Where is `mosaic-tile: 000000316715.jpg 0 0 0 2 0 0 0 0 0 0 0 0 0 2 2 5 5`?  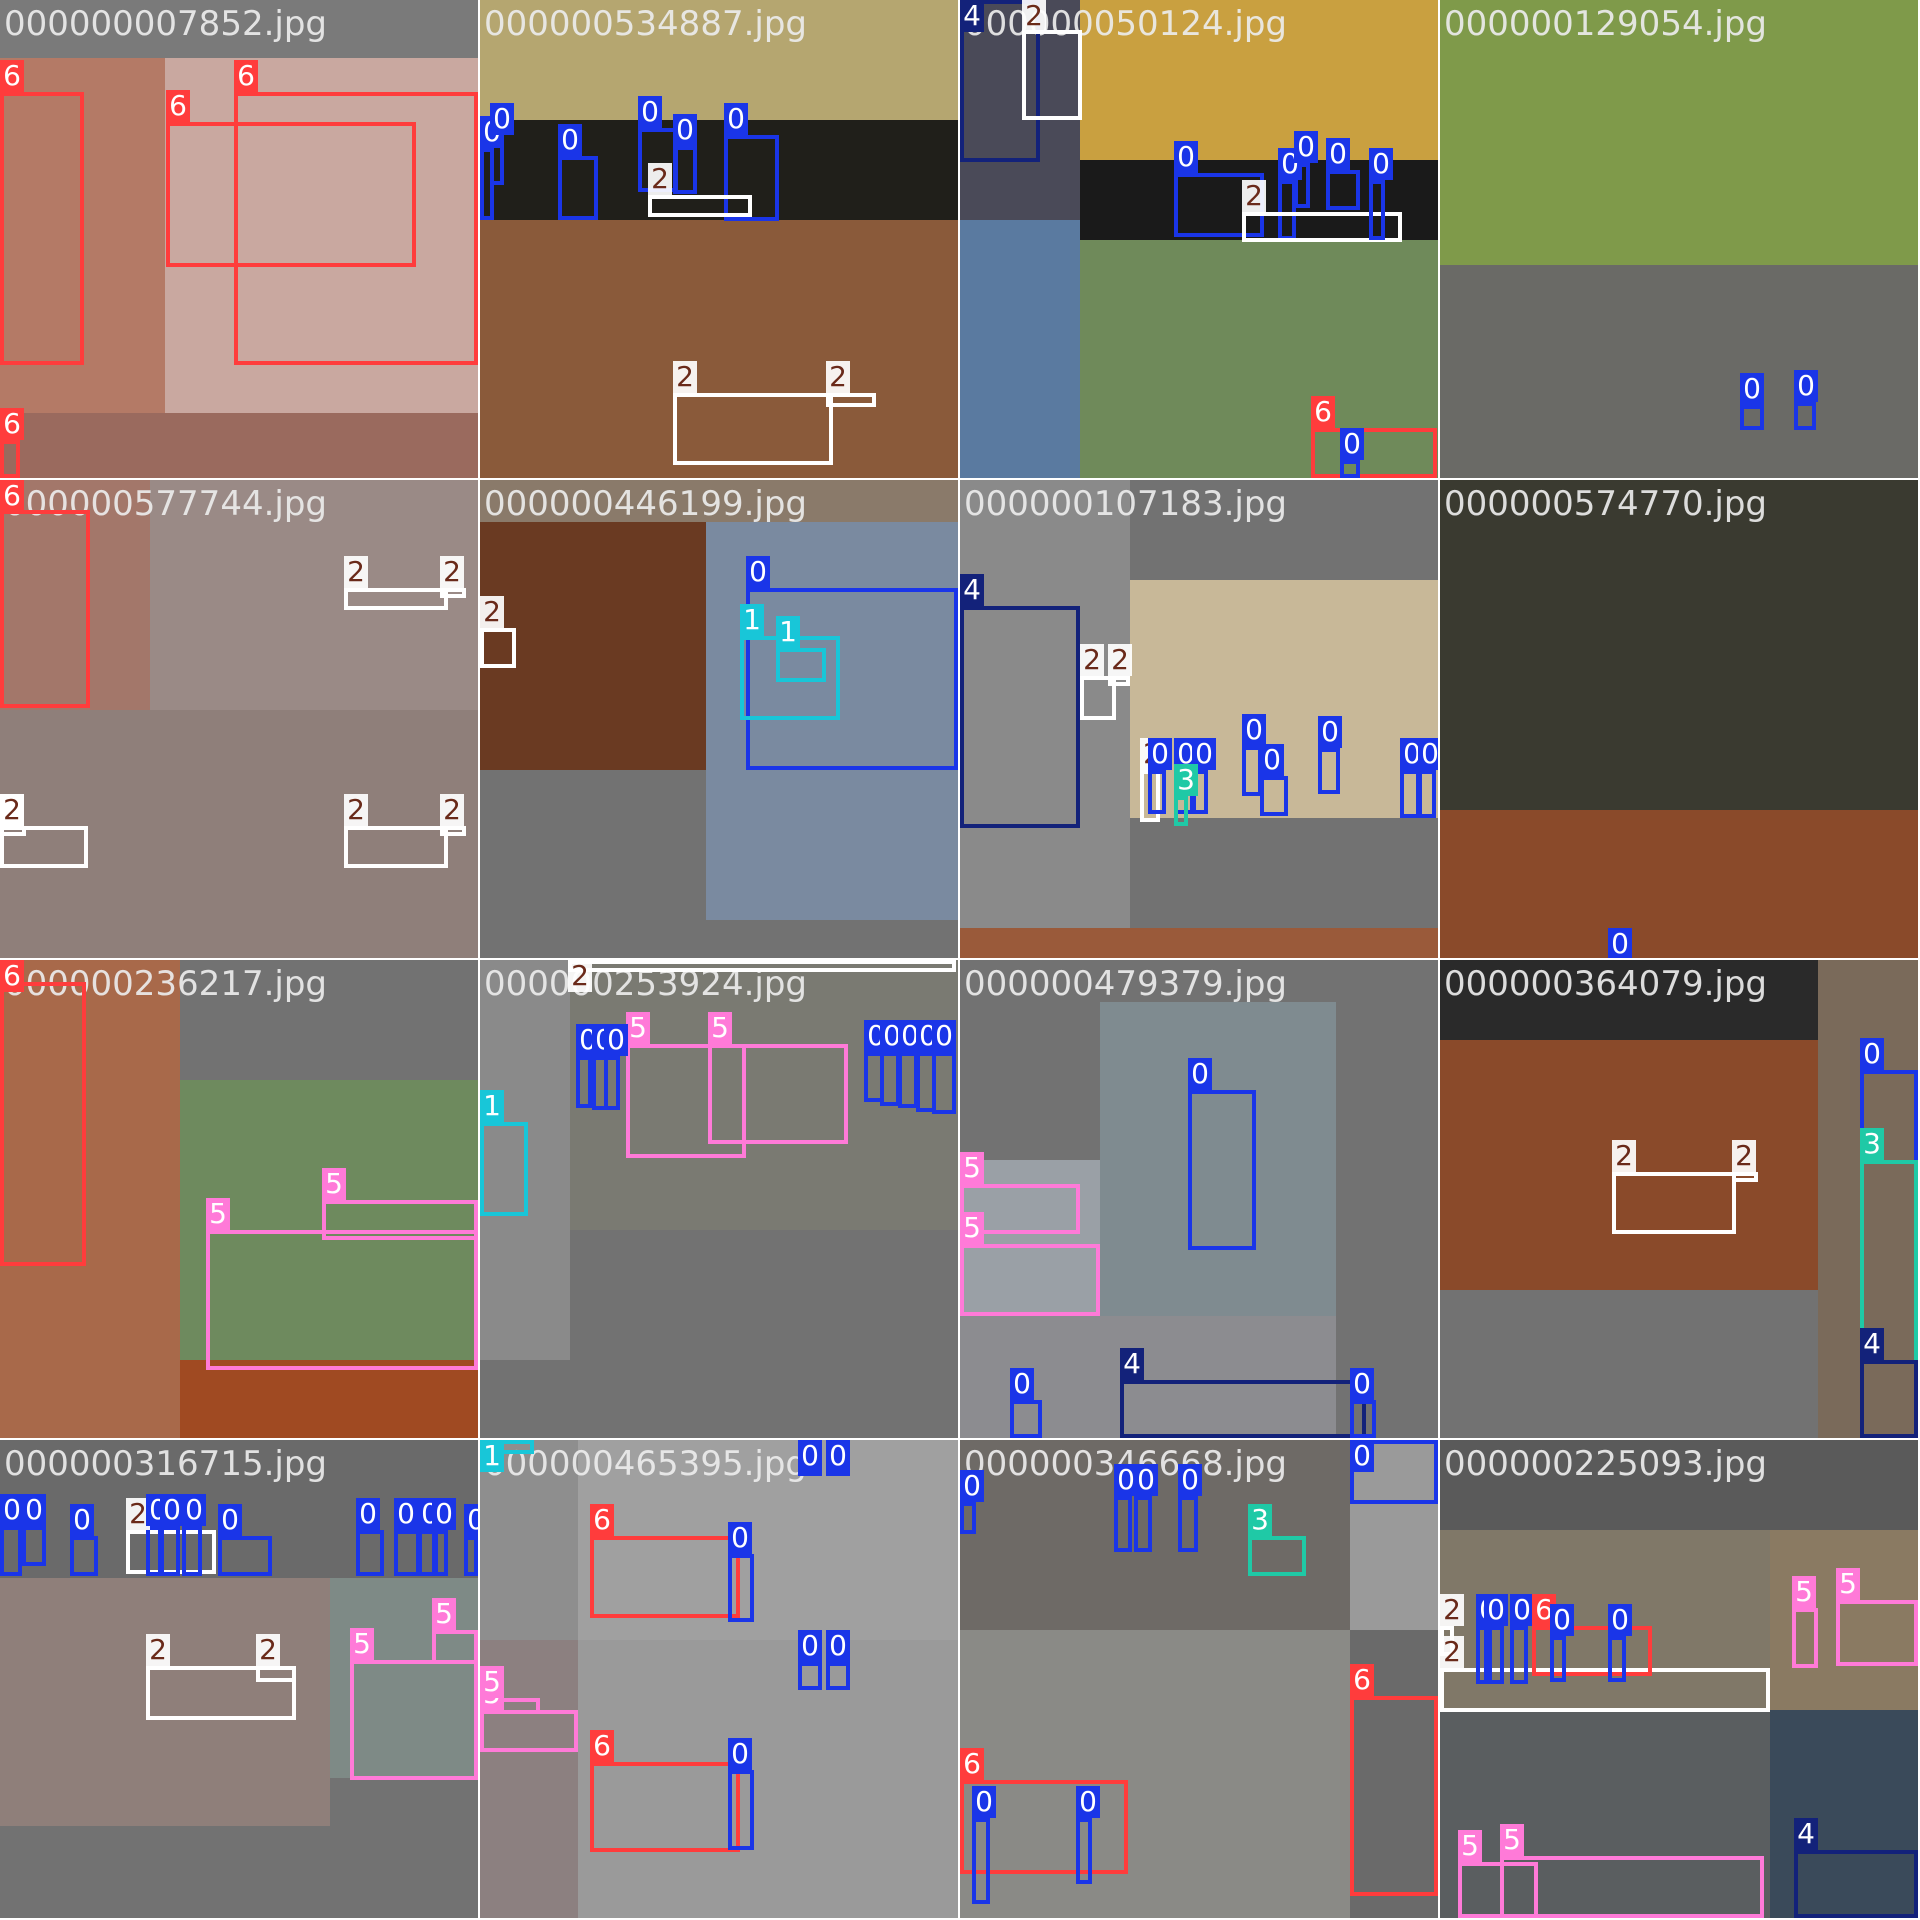 mosaic-tile: 000000316715.jpg 0 0 0 2 0 0 0 0 0 0 0 0 0 2 2 5 5 is located at coordinates (239, 1679).